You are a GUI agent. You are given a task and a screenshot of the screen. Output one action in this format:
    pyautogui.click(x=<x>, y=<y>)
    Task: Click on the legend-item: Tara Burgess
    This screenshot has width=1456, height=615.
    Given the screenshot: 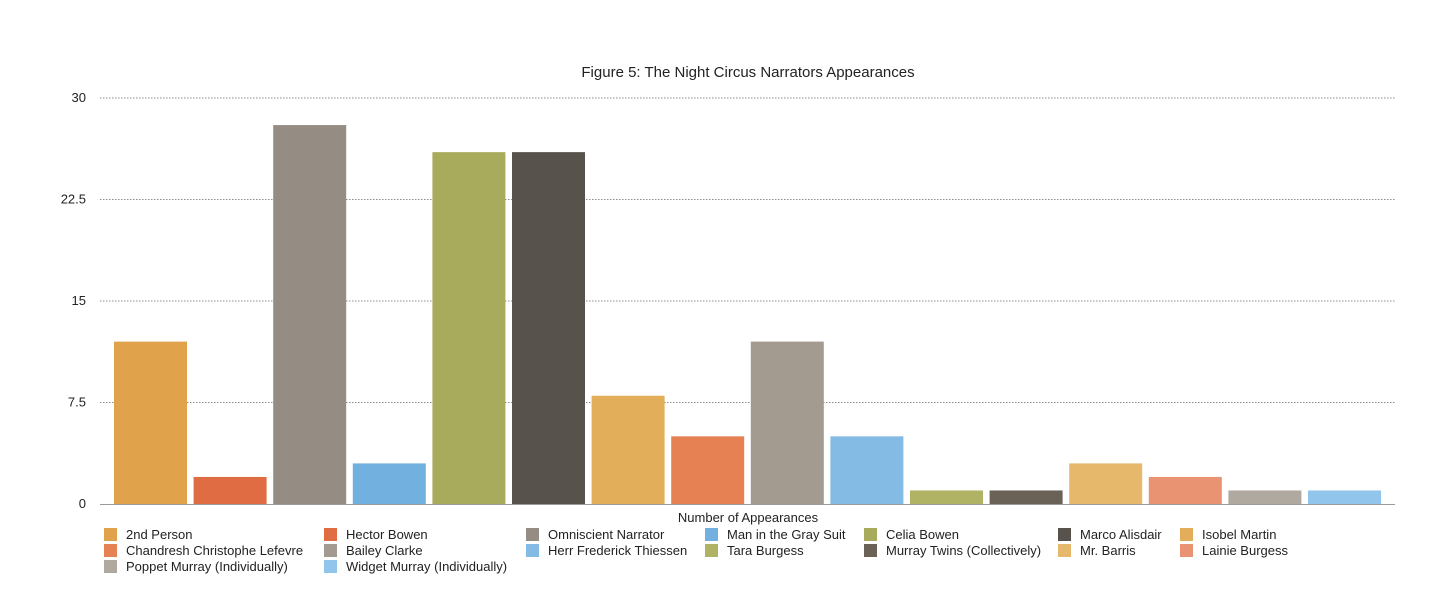 What is the action you would take?
    pyautogui.click(x=754, y=550)
    